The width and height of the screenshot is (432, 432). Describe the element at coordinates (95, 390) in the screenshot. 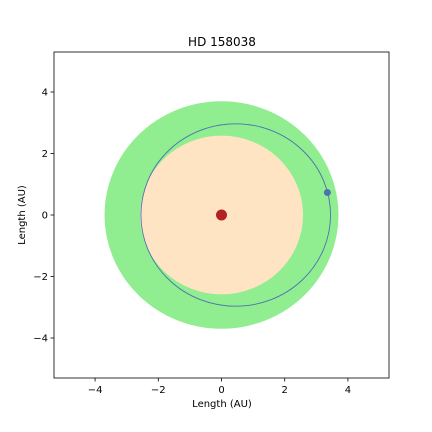

I see `x-tick-label: −4` at that location.